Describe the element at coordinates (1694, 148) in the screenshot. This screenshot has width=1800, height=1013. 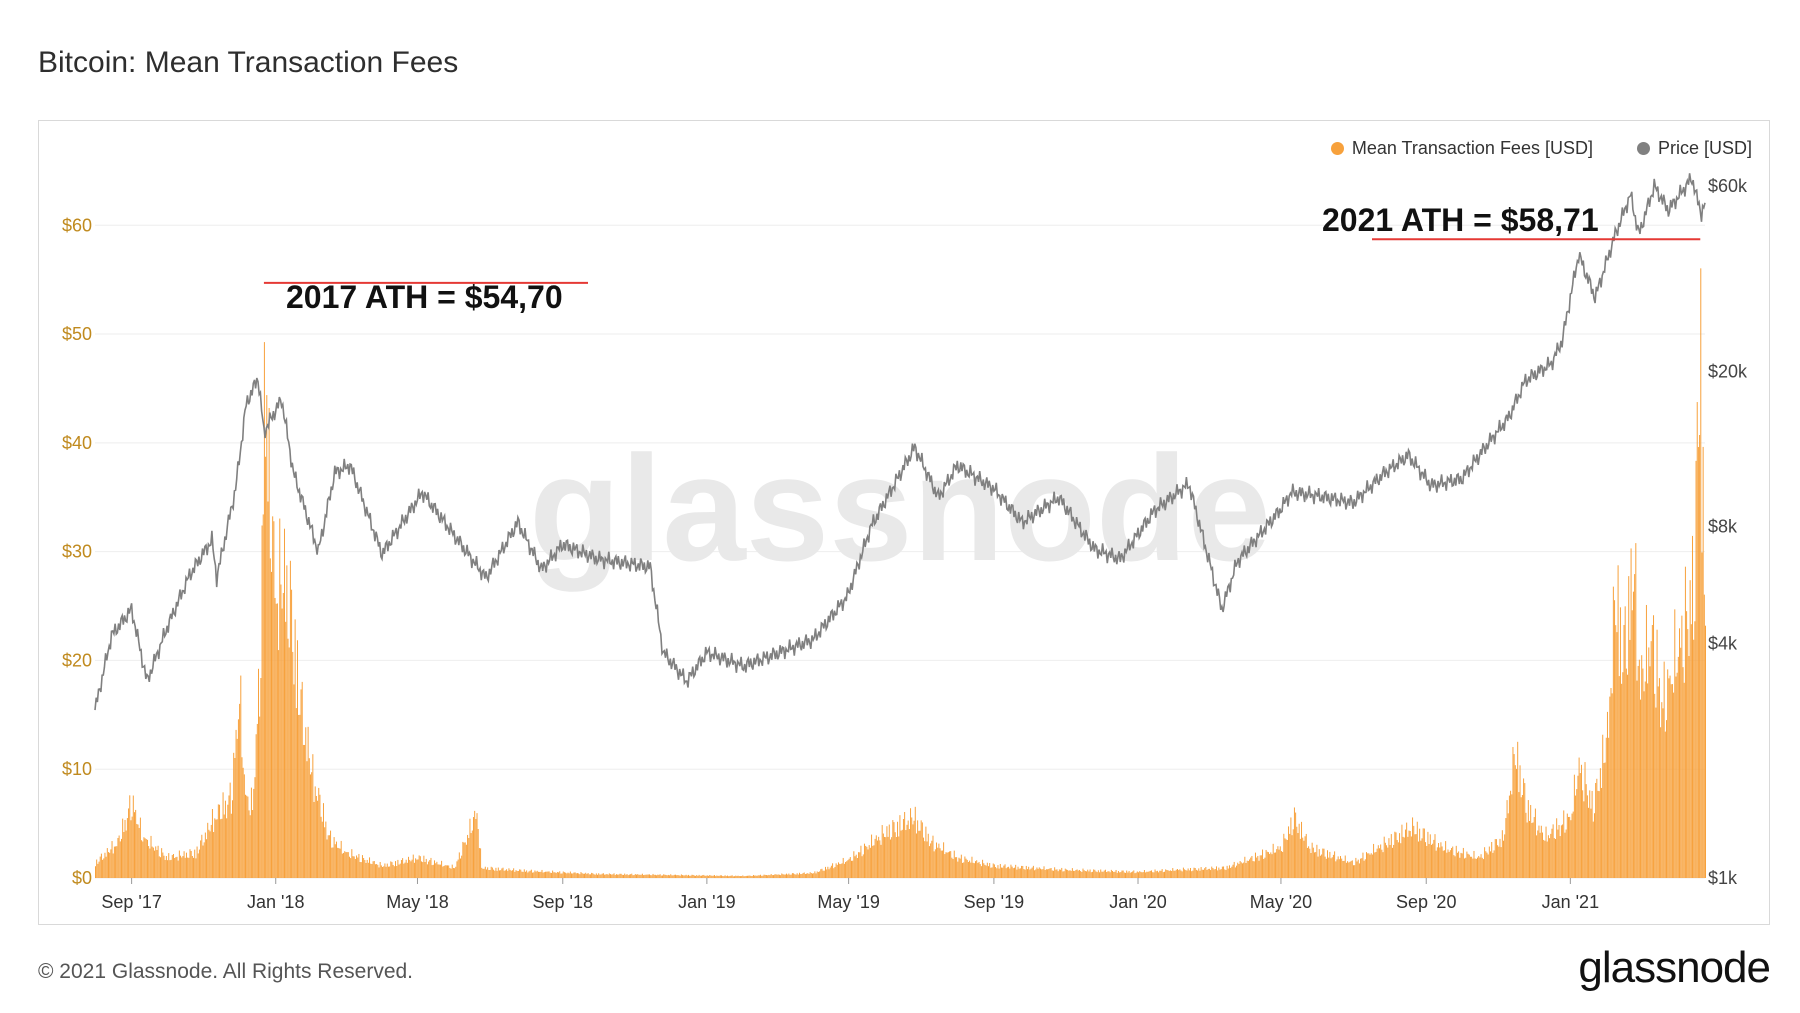
I see `legend-item-price: Price [USD]` at that location.